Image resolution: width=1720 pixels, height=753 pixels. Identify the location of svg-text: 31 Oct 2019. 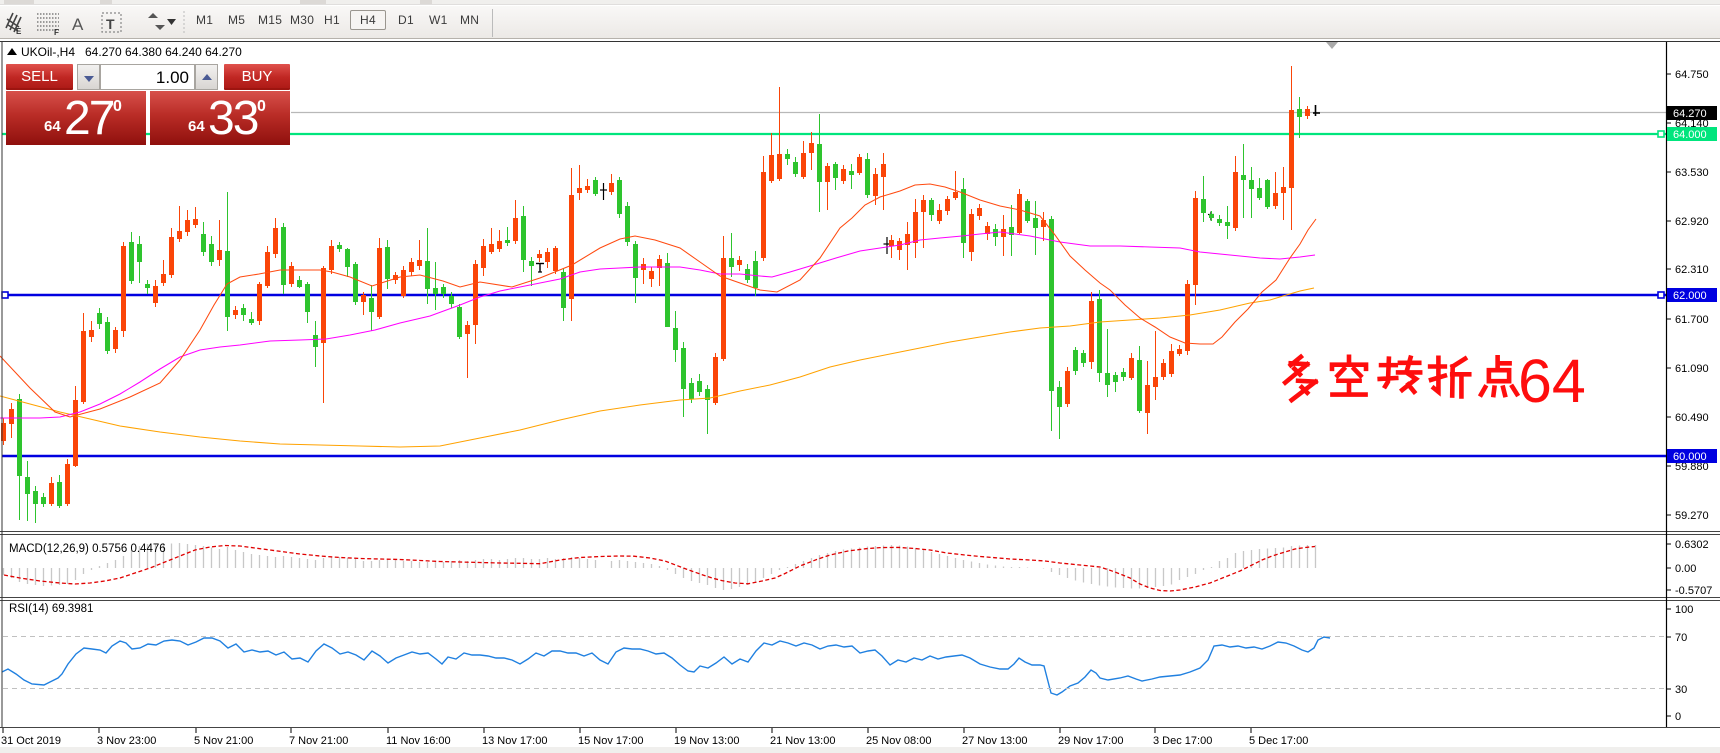
(31, 741).